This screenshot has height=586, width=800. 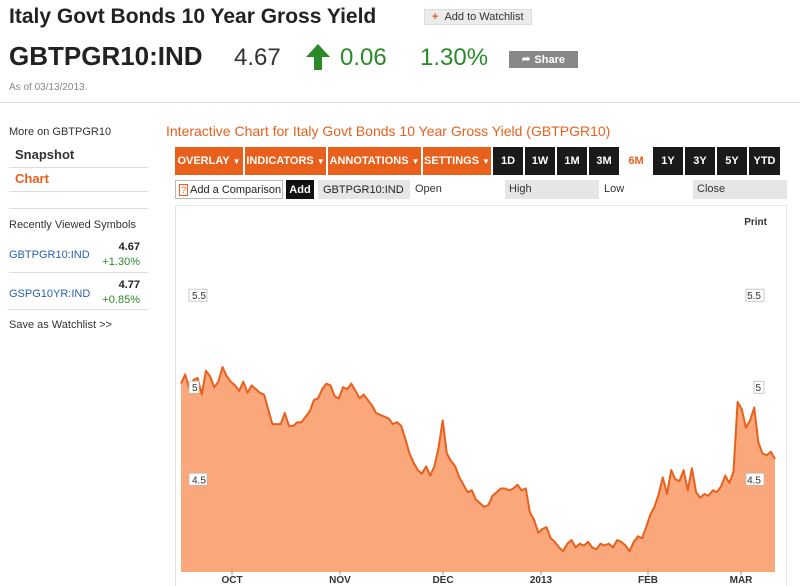 What do you see at coordinates (435, 17) in the screenshot?
I see `plus-icon: +` at bounding box center [435, 17].